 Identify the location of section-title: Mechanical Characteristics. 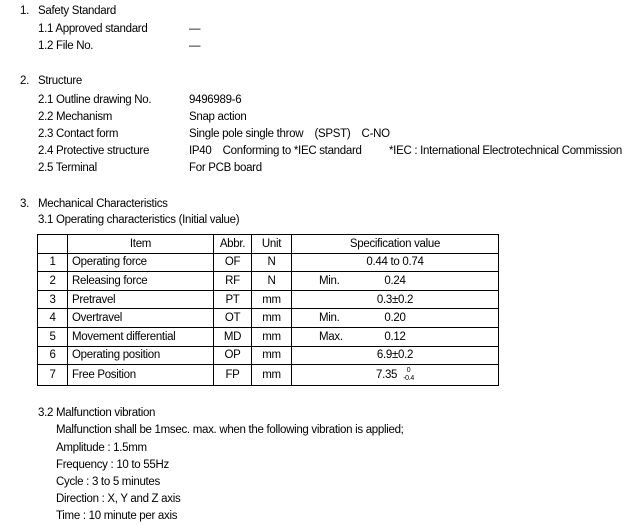
(103, 204).